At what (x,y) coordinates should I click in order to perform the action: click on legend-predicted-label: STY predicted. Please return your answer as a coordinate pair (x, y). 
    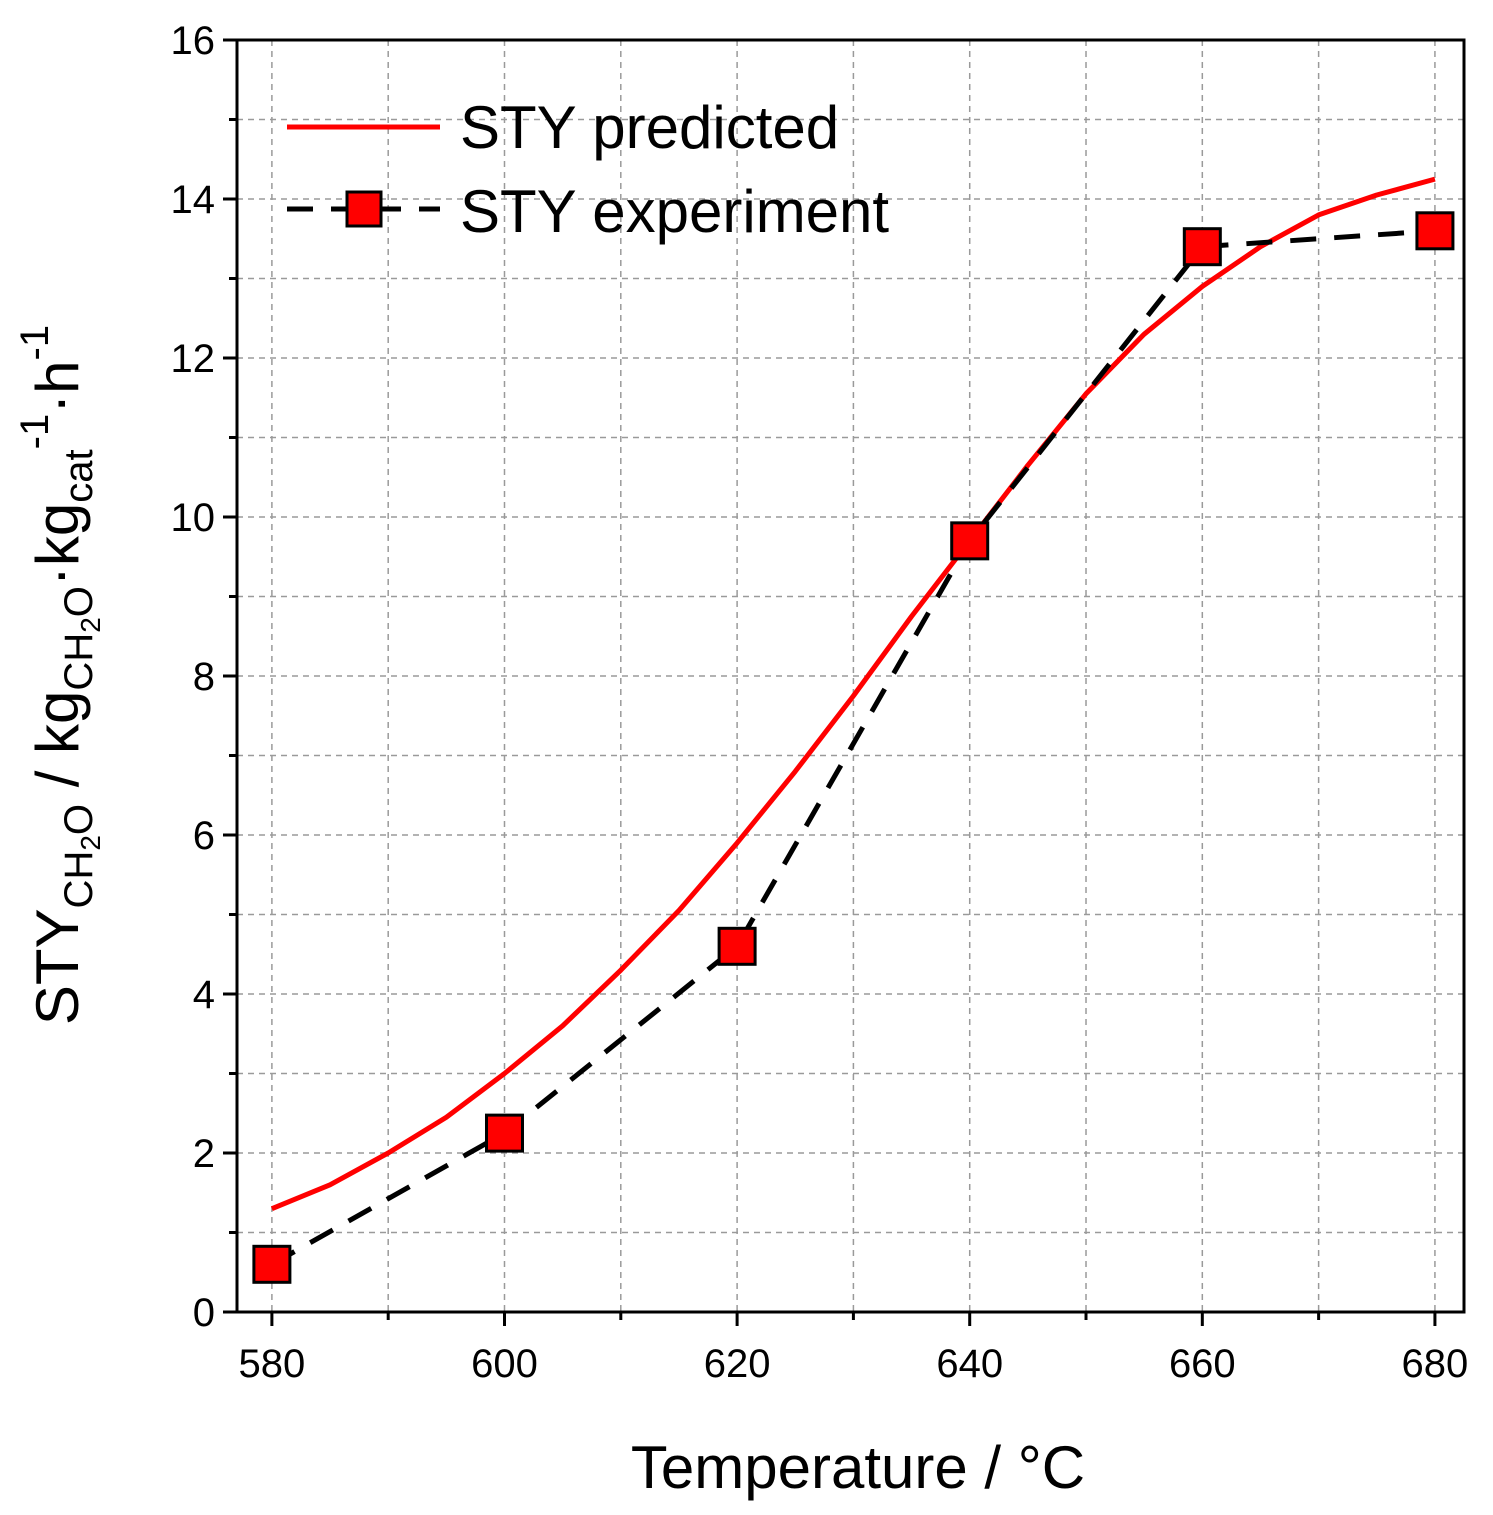
    Looking at the image, I should click on (649, 127).